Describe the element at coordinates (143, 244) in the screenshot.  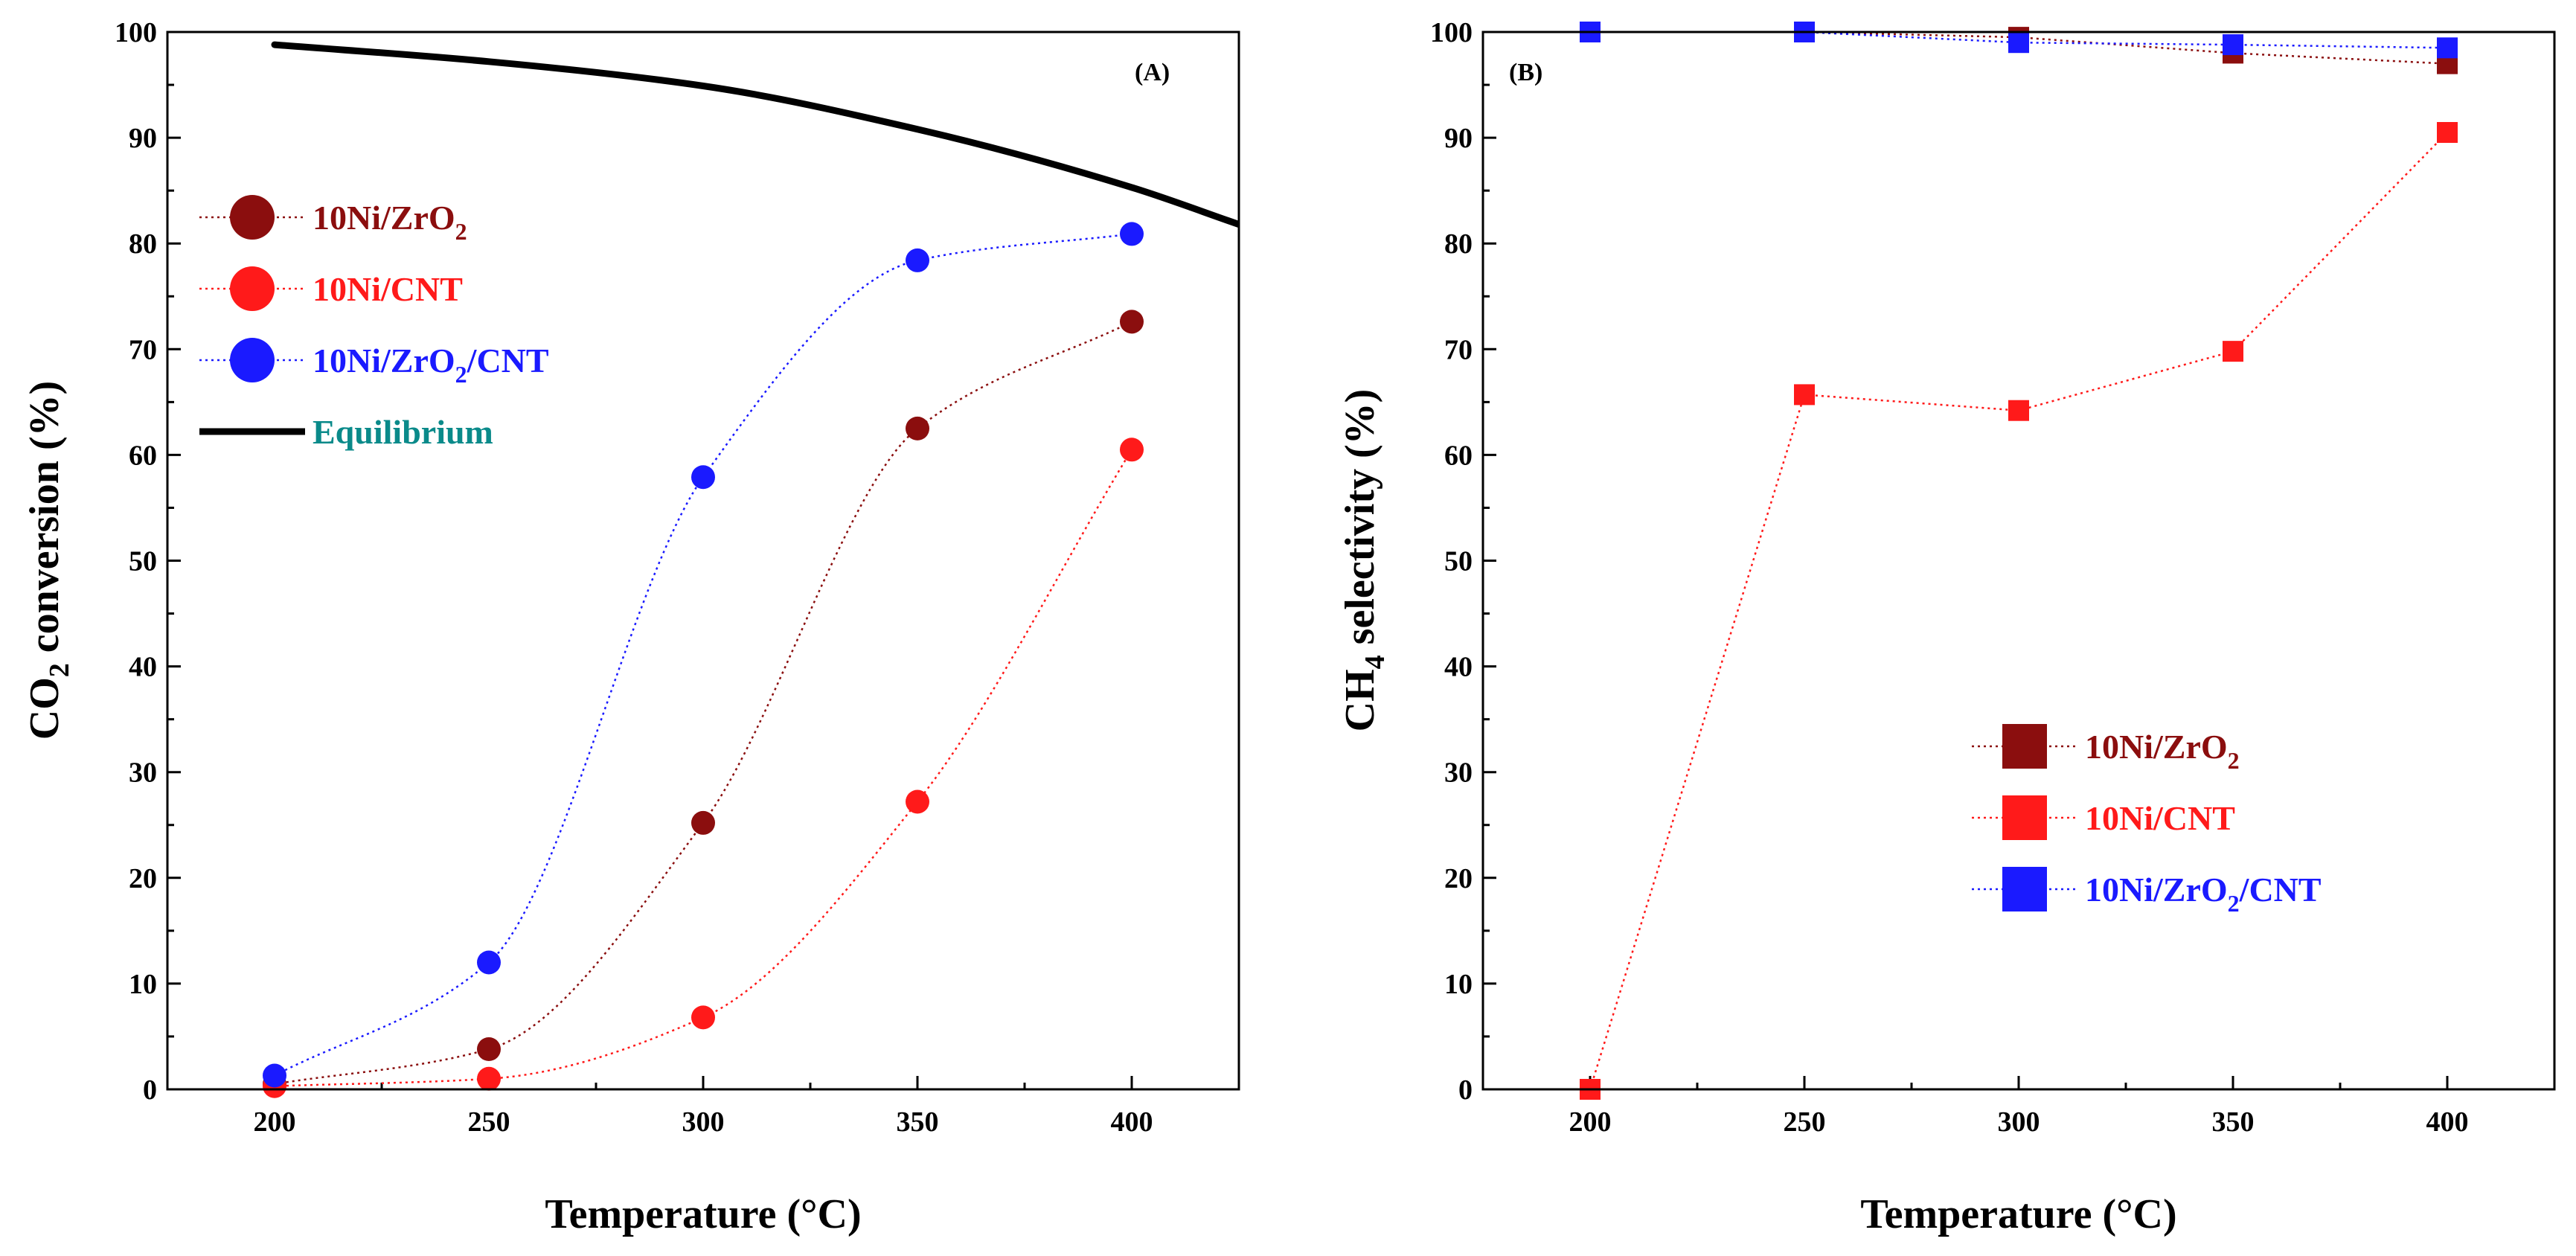
I see `panel-a-y-tick-label: 80` at that location.